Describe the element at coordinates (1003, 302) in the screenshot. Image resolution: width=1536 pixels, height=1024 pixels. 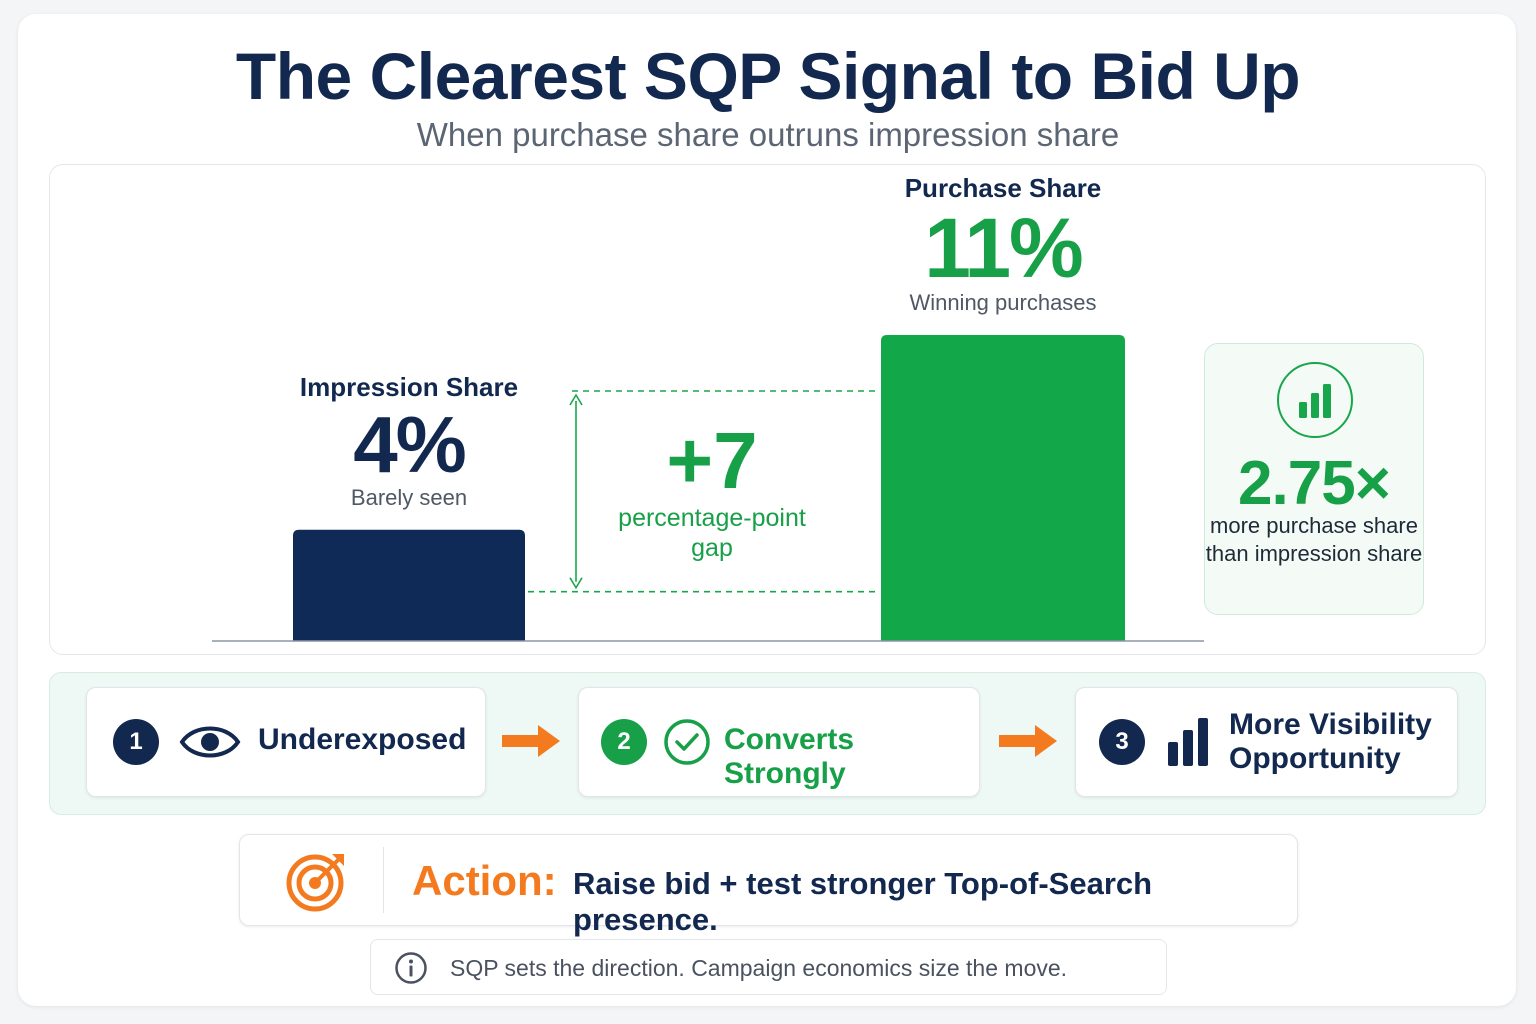
I see `sublabel-purchase-share: Winning purchases` at that location.